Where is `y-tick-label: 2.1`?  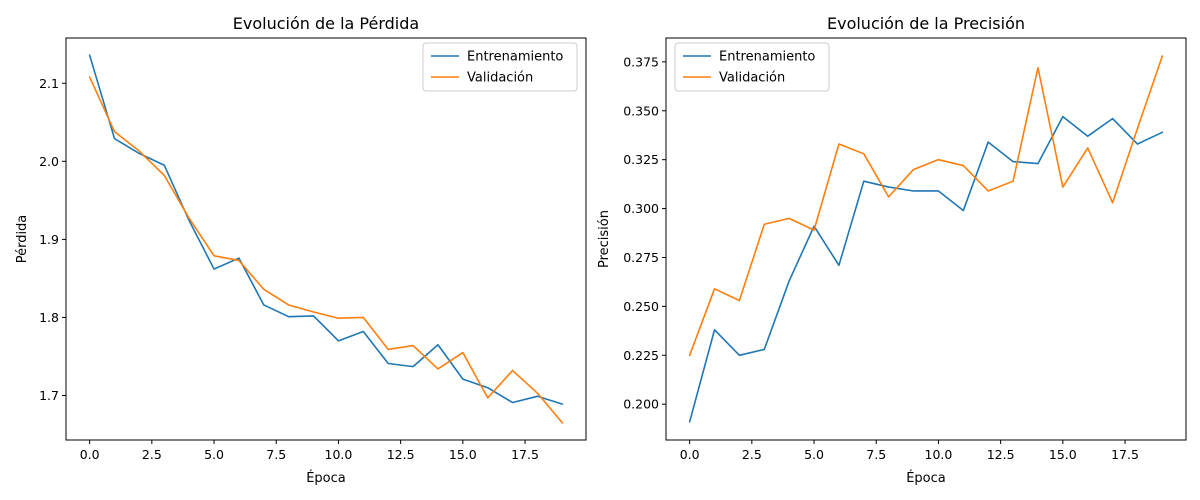 y-tick-label: 2.1 is located at coordinates (49, 83).